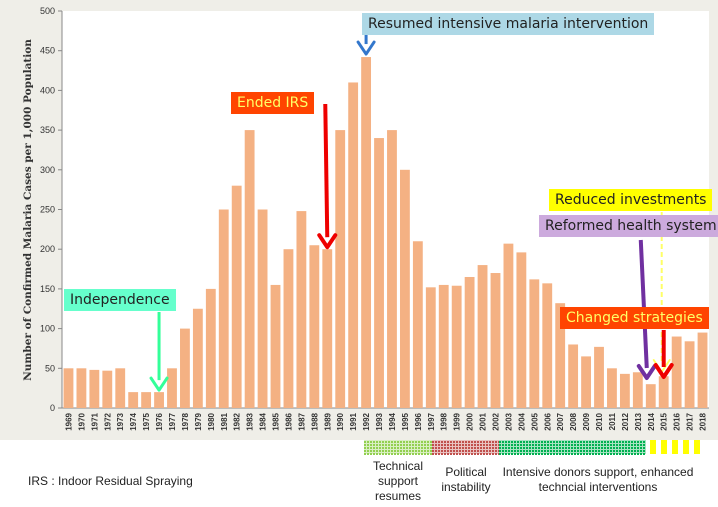  Describe the element at coordinates (301, 421) in the screenshot. I see `x-tick-label: 1987` at that location.